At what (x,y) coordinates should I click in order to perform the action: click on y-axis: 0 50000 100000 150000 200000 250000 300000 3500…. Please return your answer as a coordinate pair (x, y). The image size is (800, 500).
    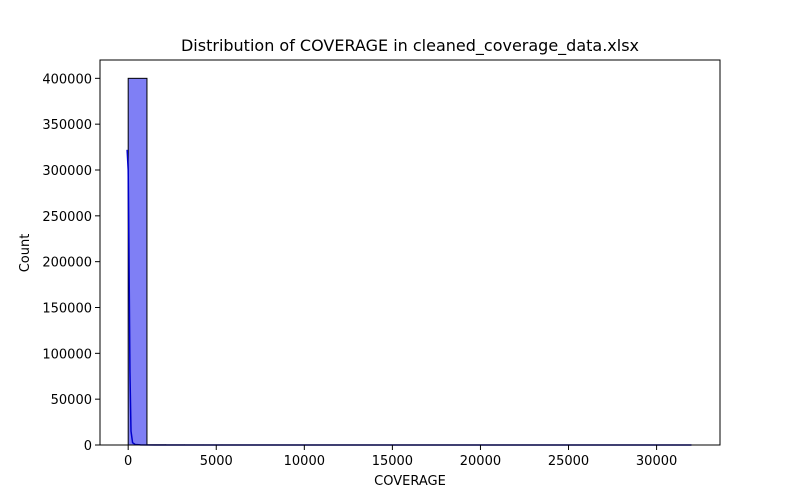
    Looking at the image, I should click on (71, 263).